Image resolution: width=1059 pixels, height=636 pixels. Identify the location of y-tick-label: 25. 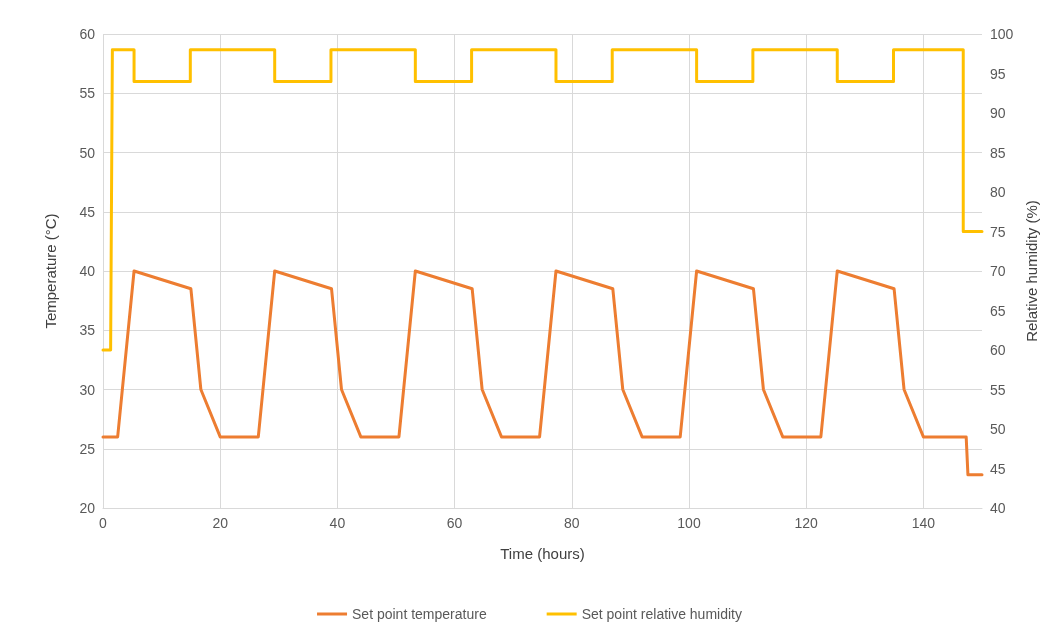
(87, 448).